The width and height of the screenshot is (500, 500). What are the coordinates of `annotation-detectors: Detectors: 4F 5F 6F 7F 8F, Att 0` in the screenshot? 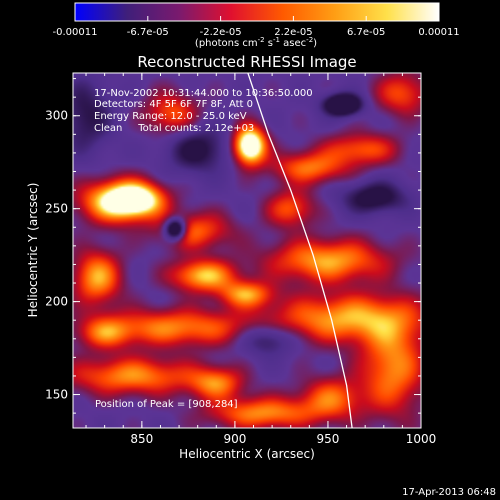 It's located at (173, 104).